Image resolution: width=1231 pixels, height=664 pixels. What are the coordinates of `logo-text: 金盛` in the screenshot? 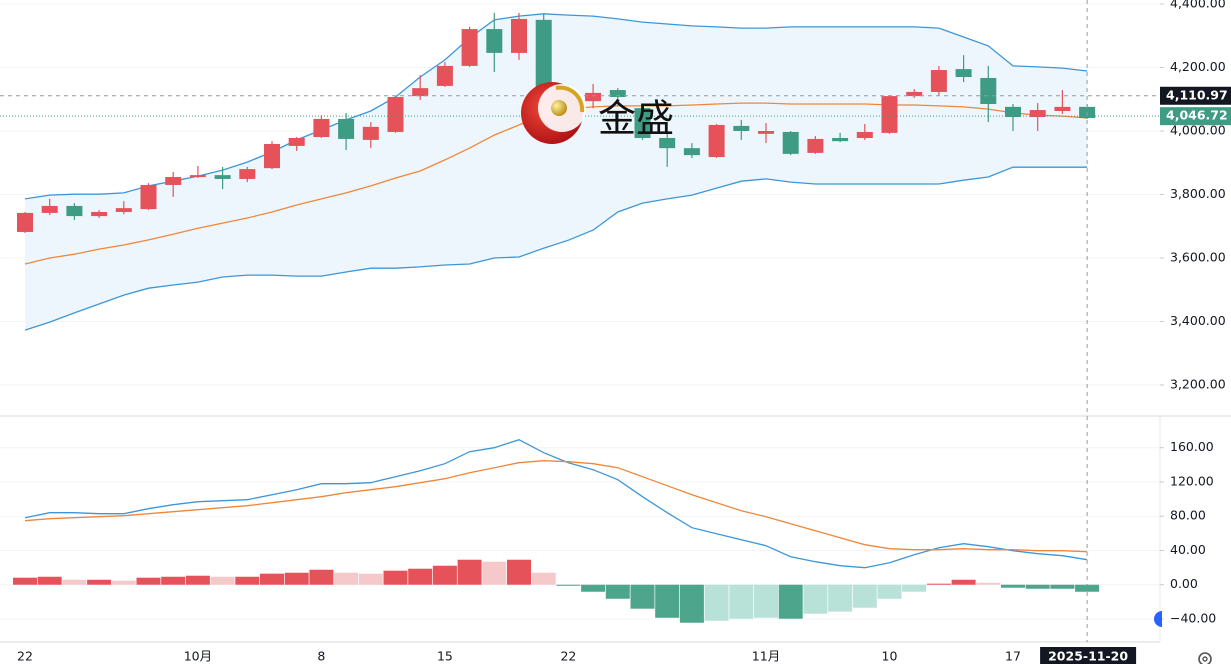 It's located at (636, 119).